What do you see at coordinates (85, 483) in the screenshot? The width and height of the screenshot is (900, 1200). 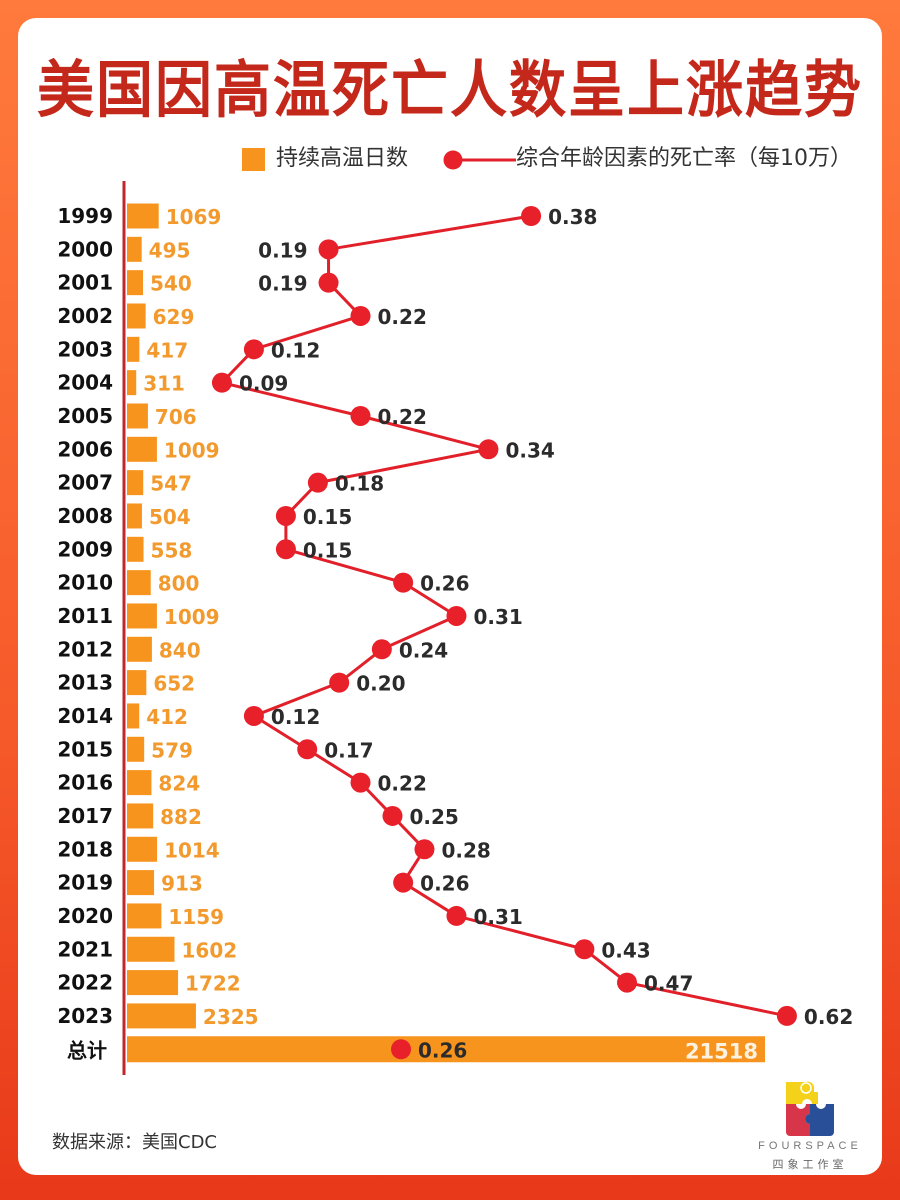 I see `year-label: 2007` at bounding box center [85, 483].